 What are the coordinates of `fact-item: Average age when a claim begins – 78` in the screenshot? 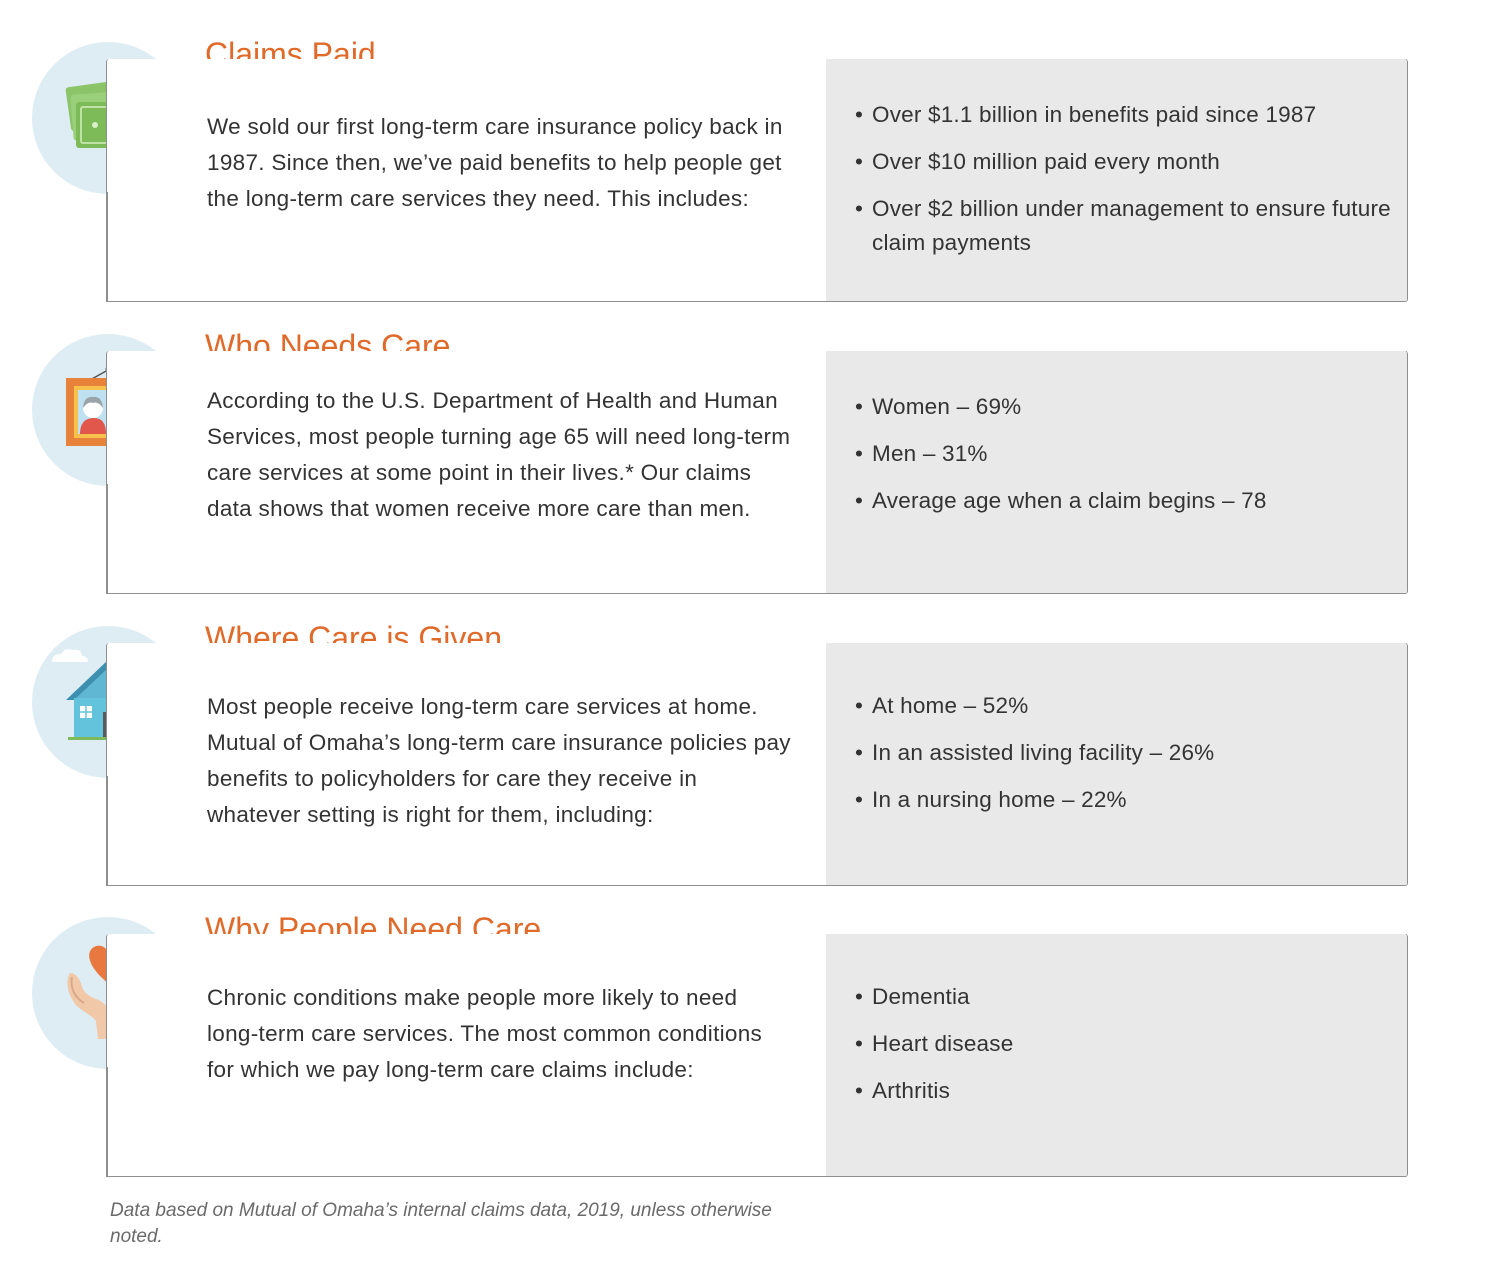 It's located at (1125, 501).